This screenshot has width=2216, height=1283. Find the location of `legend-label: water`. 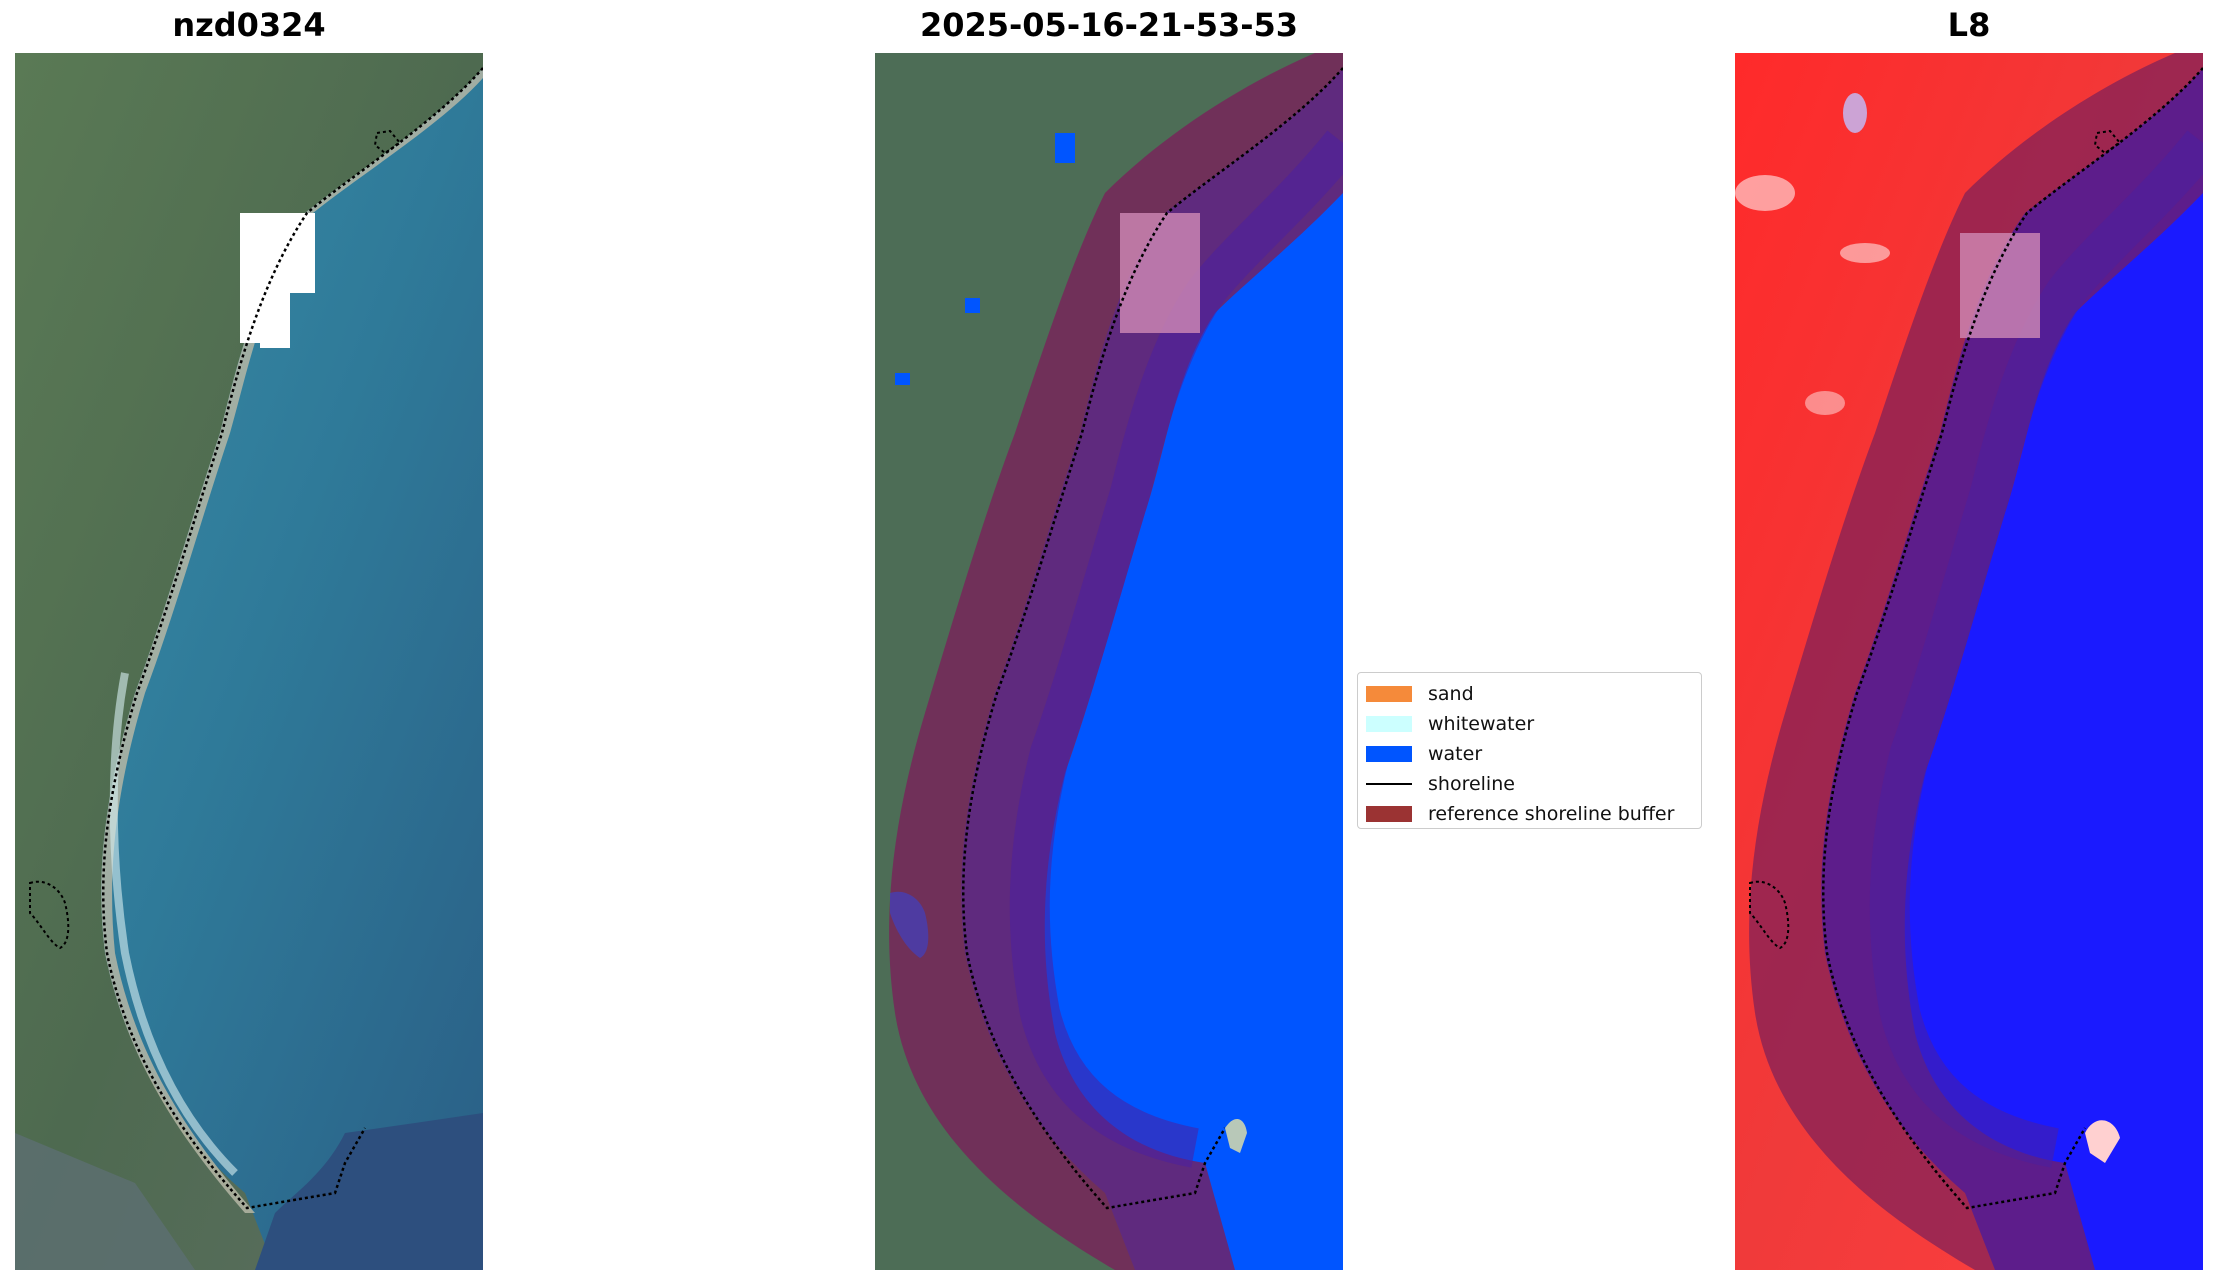

legend-label: water is located at coordinates (1455, 754).